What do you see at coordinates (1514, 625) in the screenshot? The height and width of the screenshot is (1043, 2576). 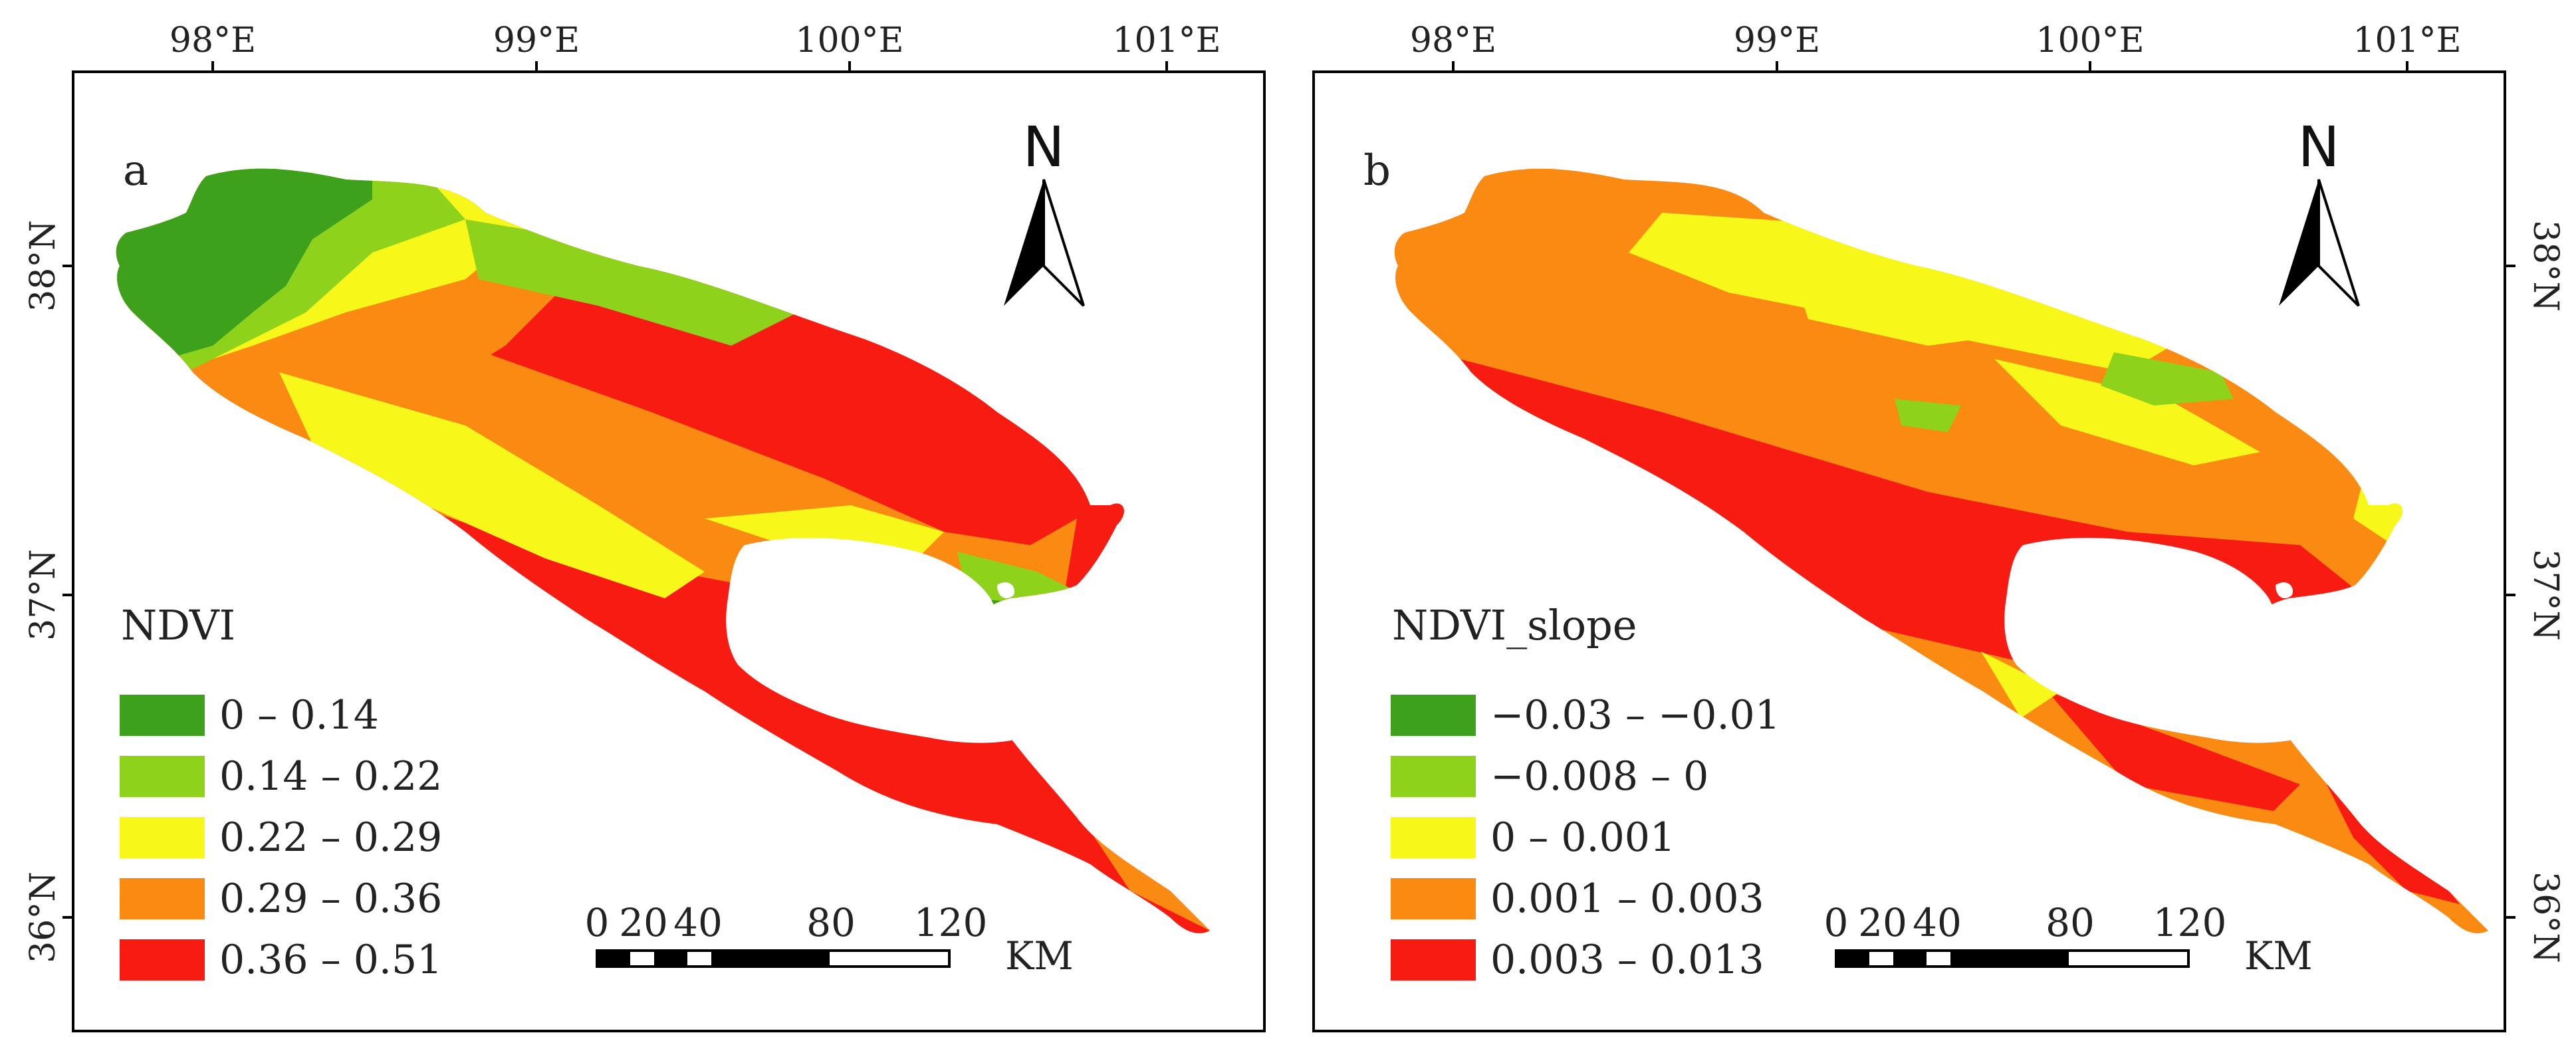 I see `legend-title: NDVI_slope` at bounding box center [1514, 625].